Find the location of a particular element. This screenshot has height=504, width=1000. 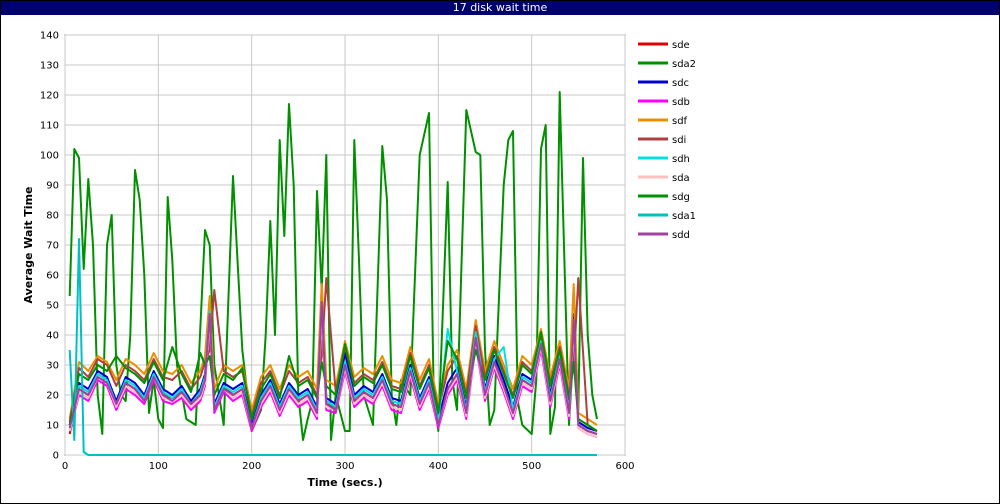

legend-label-sdg: sdg is located at coordinates (681, 197).